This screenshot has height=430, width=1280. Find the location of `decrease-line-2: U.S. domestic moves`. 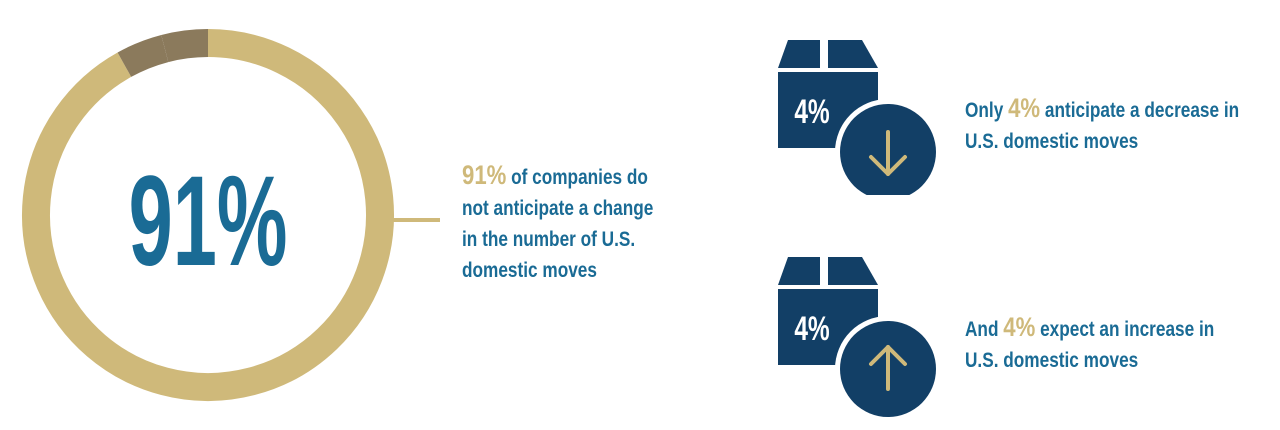

decrease-line-2: U.S. domestic moves is located at coordinates (1052, 141).